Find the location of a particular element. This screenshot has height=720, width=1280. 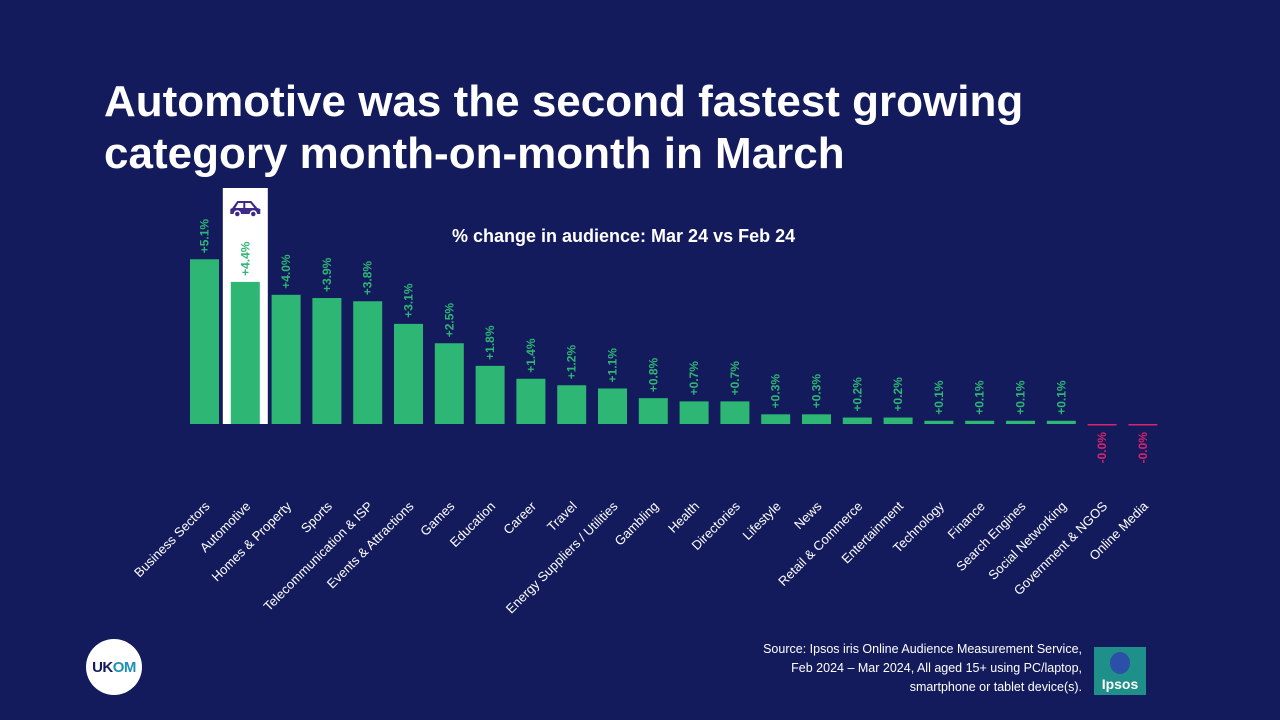

data-label: +0.8% is located at coordinates (653, 374).